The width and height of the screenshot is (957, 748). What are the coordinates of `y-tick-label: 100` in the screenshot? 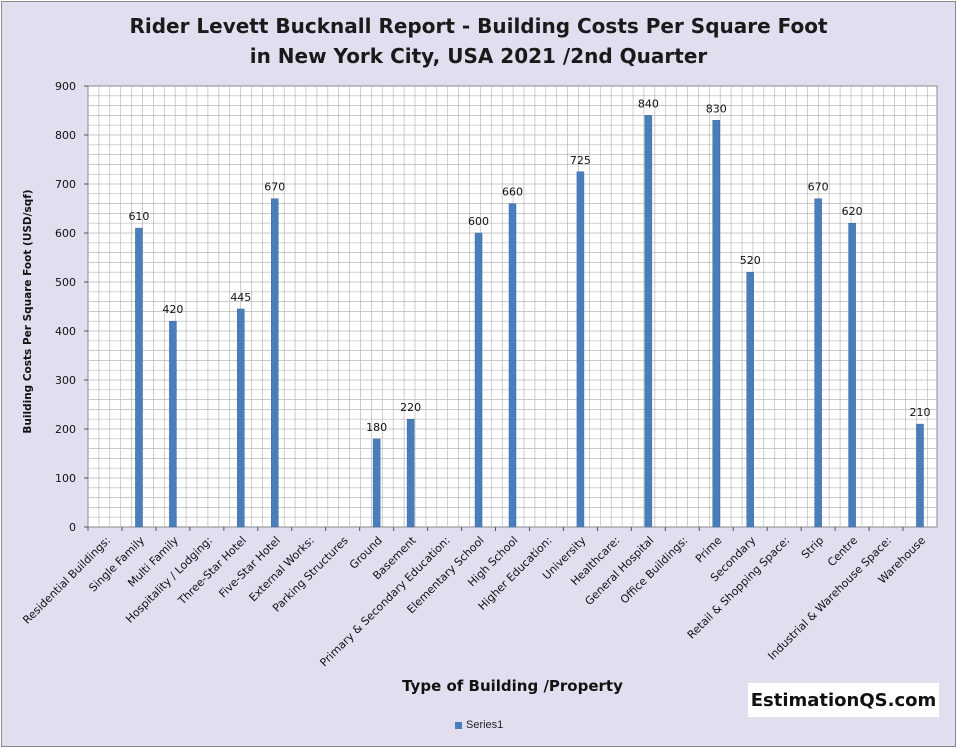 It's located at (65, 478).